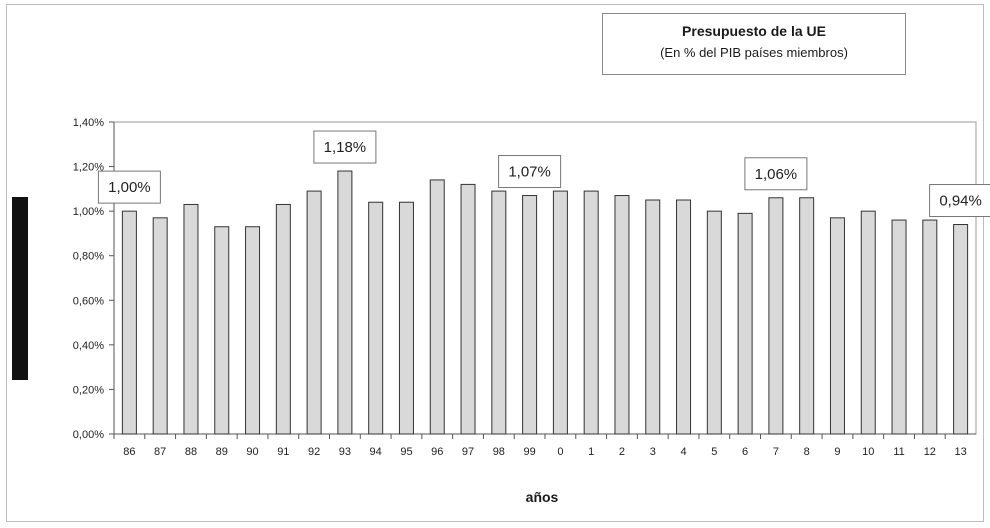  I want to click on x-tick-label: 86, so click(129, 452).